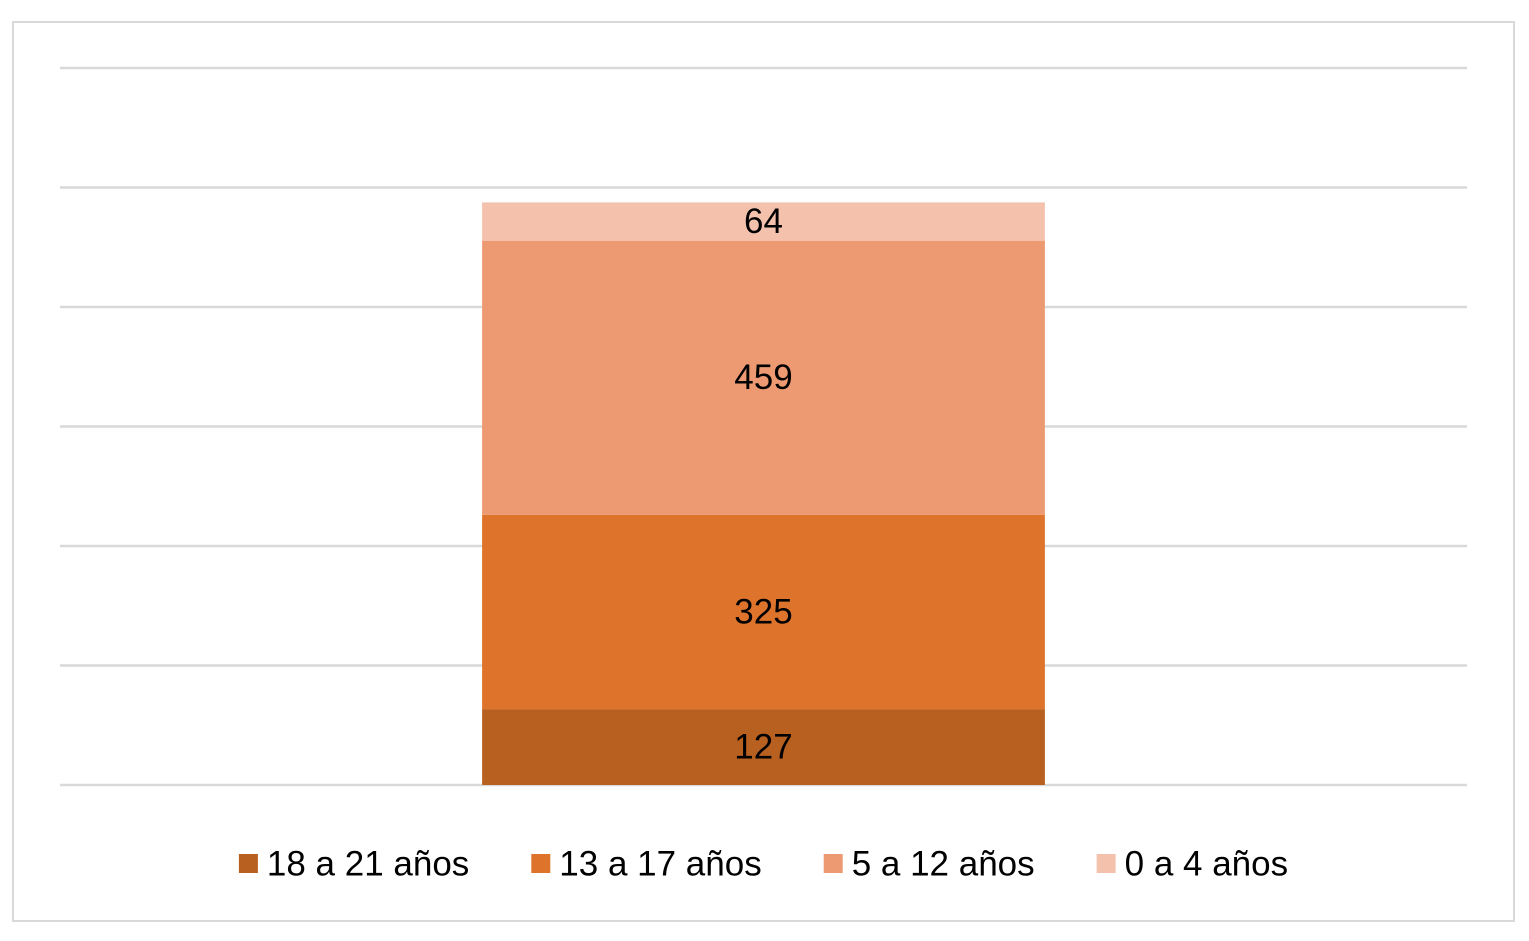 The height and width of the screenshot is (941, 1529). What do you see at coordinates (660, 863) in the screenshot?
I see `legend-label: 13 a 17 años` at bounding box center [660, 863].